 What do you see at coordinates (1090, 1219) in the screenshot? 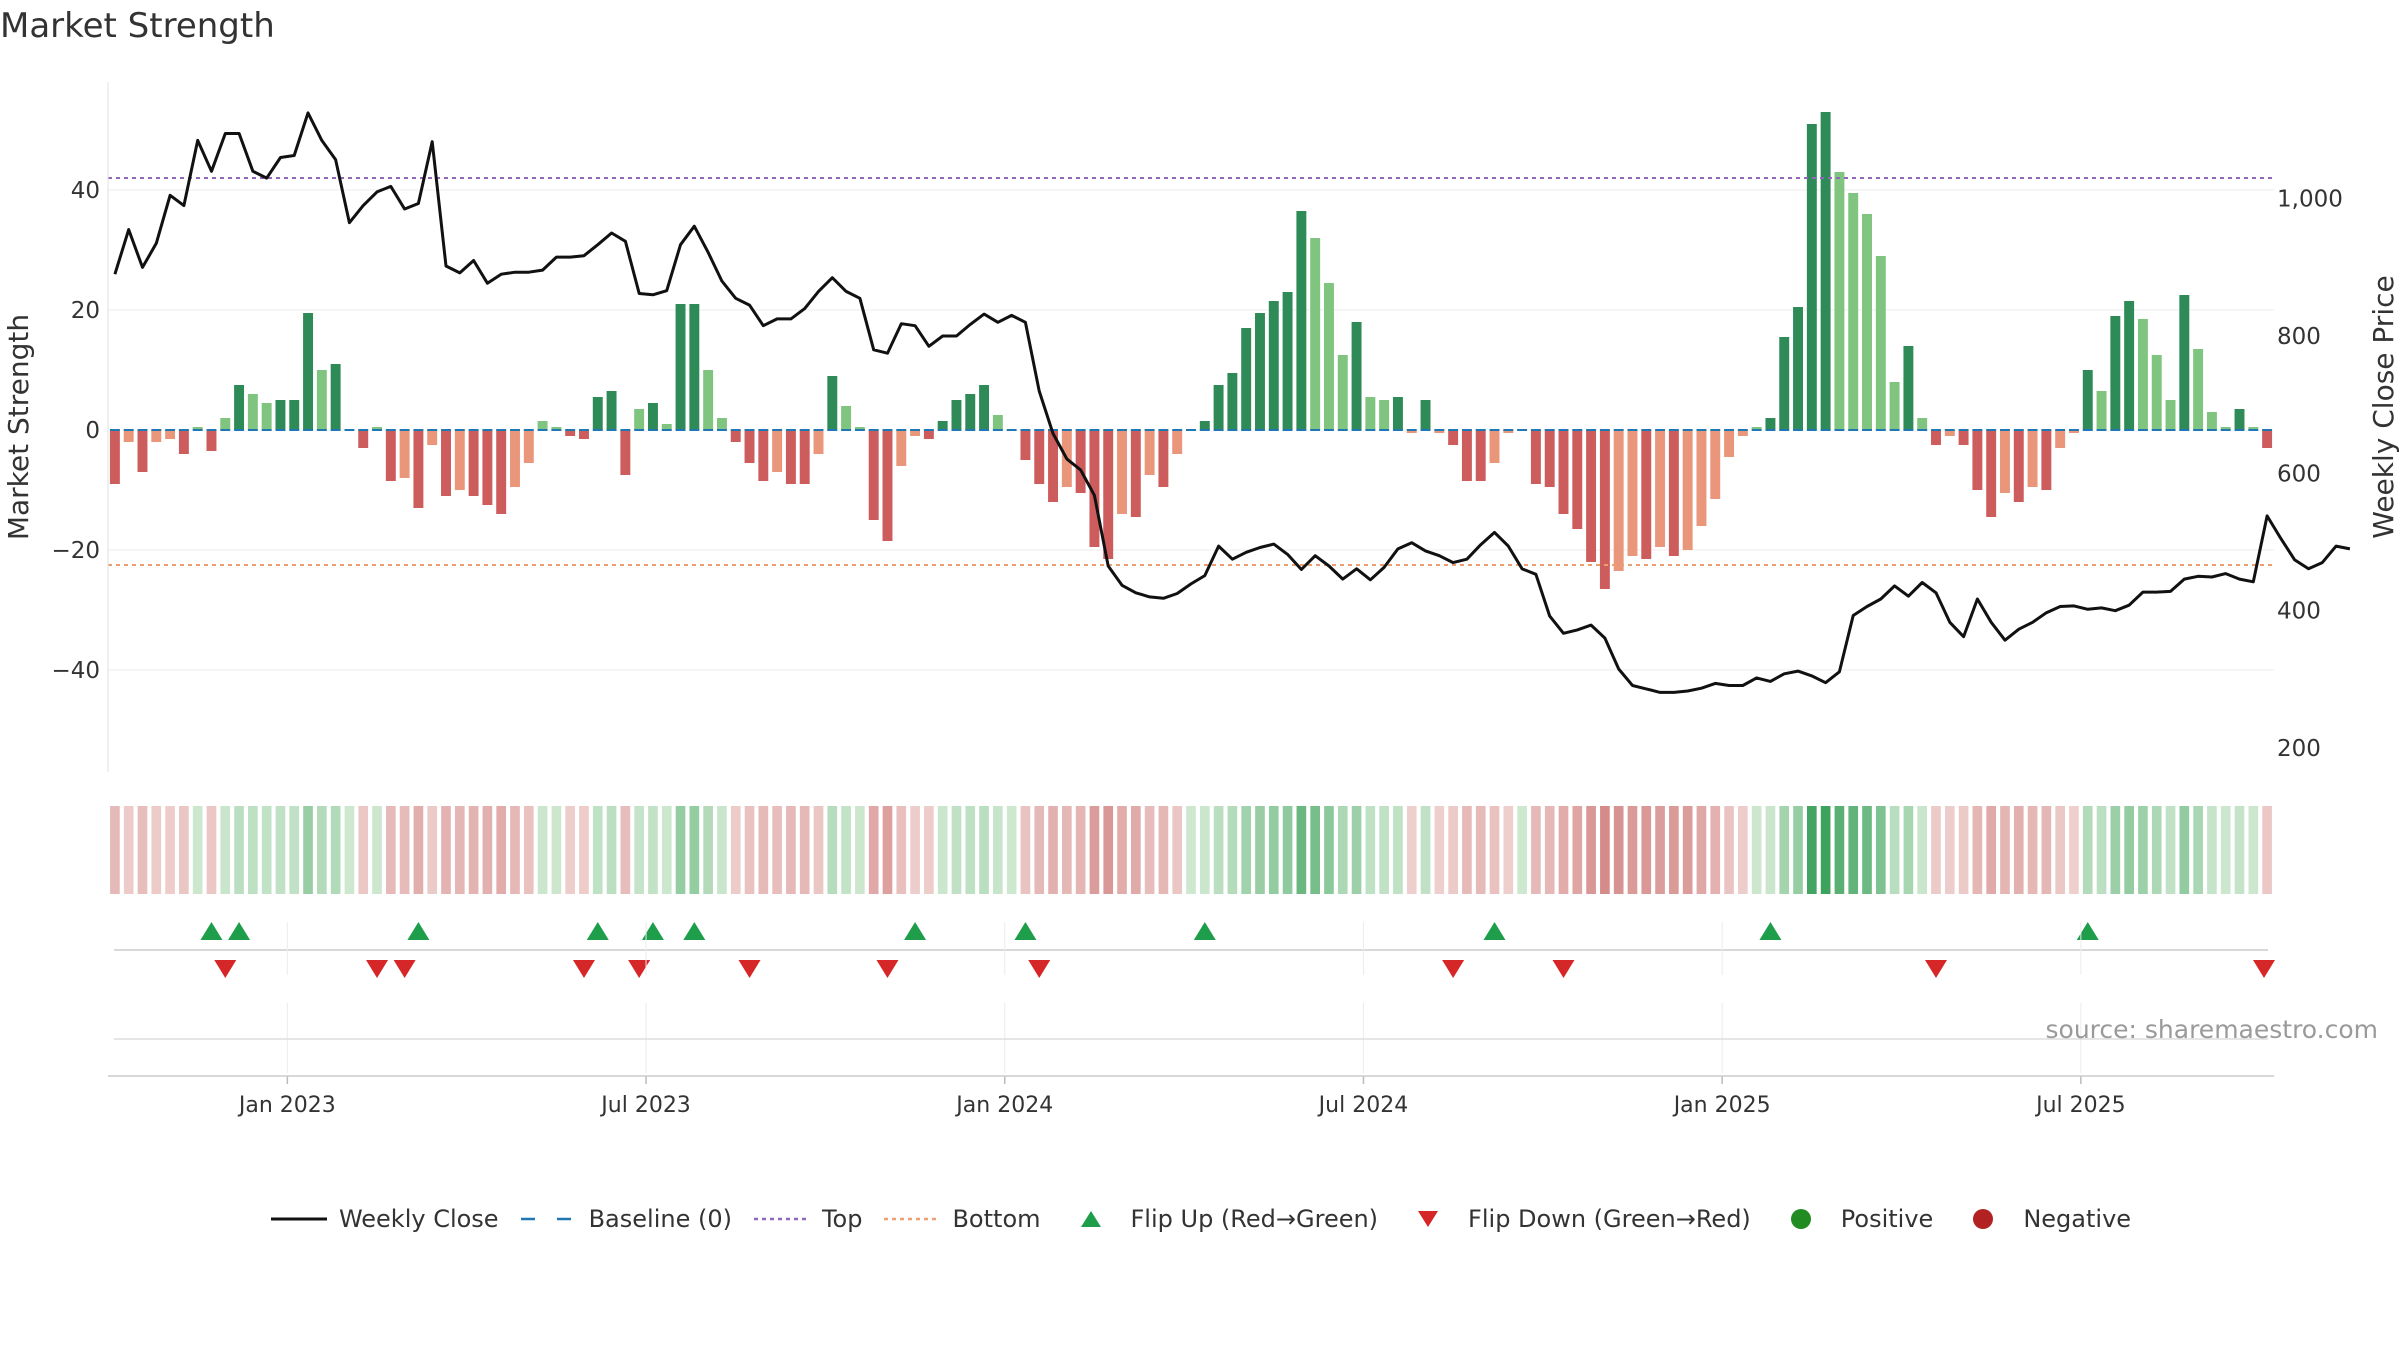
I see `legend-swatch-flip-up` at bounding box center [1090, 1219].